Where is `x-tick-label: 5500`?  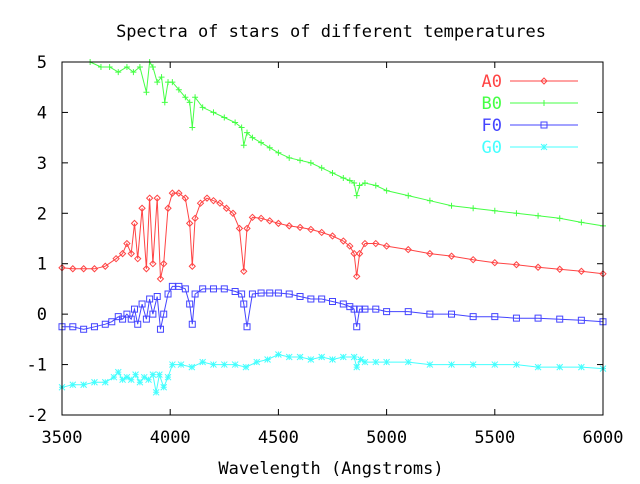
x-tick-label: 5500 is located at coordinates (494, 438).